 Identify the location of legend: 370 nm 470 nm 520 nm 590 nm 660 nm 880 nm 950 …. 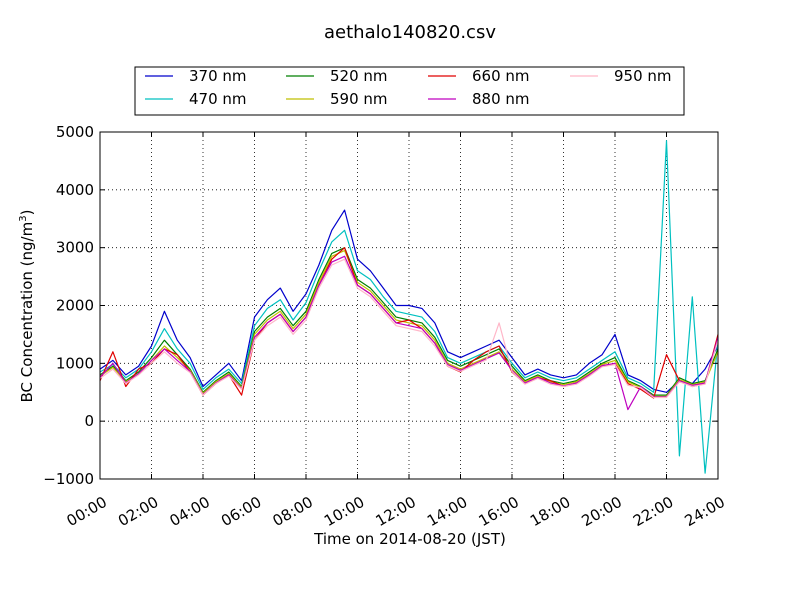
(409, 91).